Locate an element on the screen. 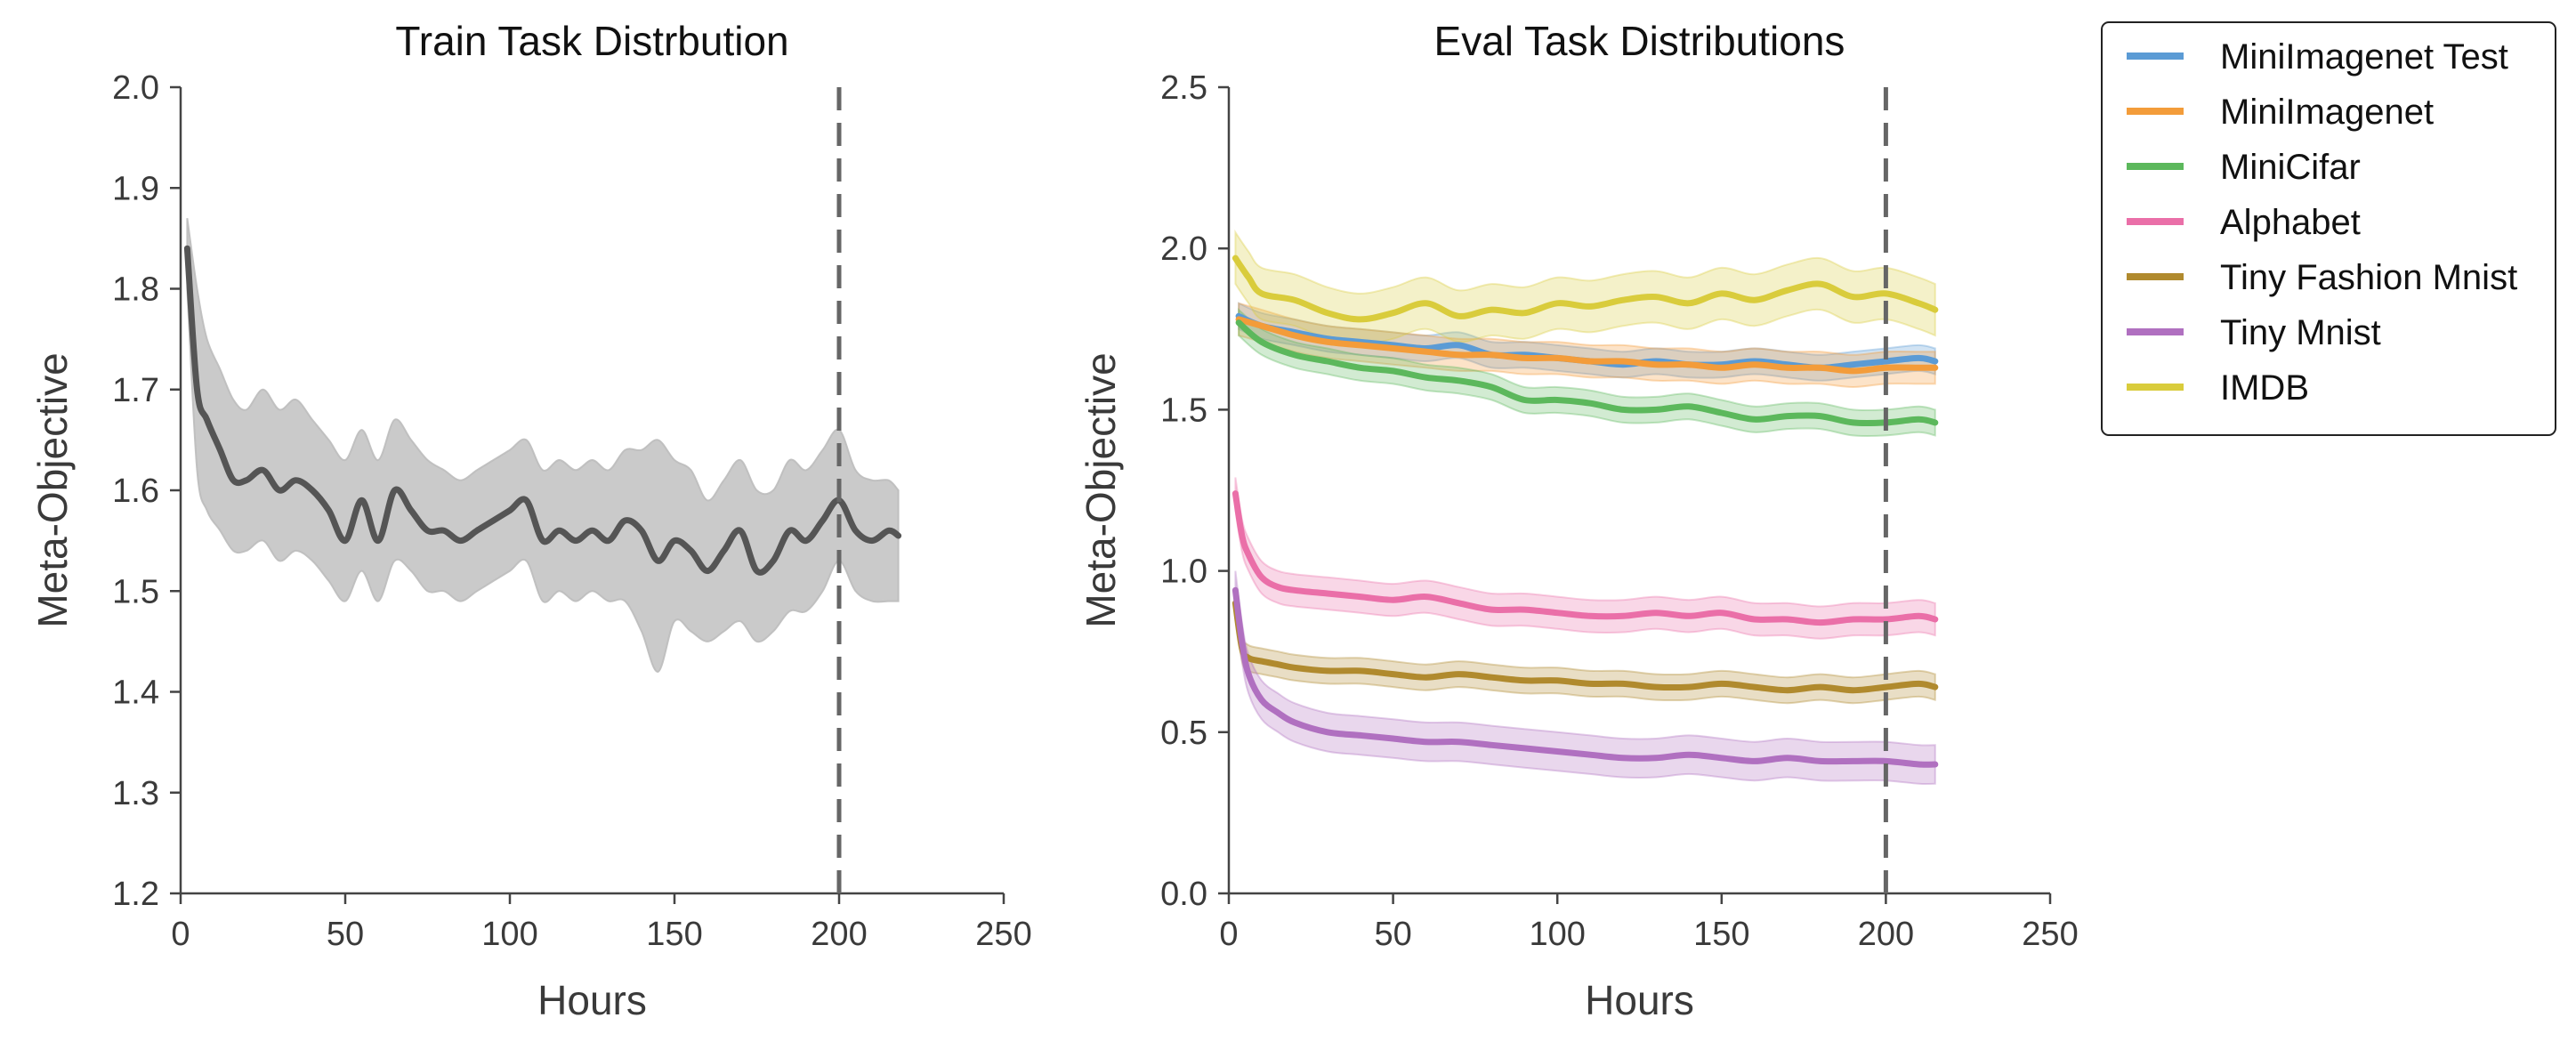  y-tick-label: 2.5 is located at coordinates (1183, 88).